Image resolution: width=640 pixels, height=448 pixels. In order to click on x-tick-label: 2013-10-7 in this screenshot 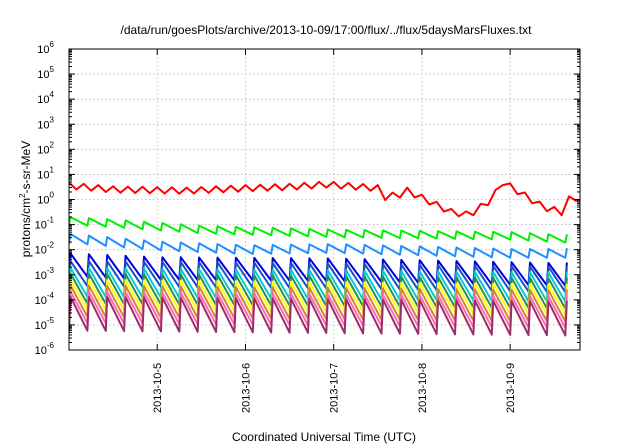, I will do `click(335, 388)`.